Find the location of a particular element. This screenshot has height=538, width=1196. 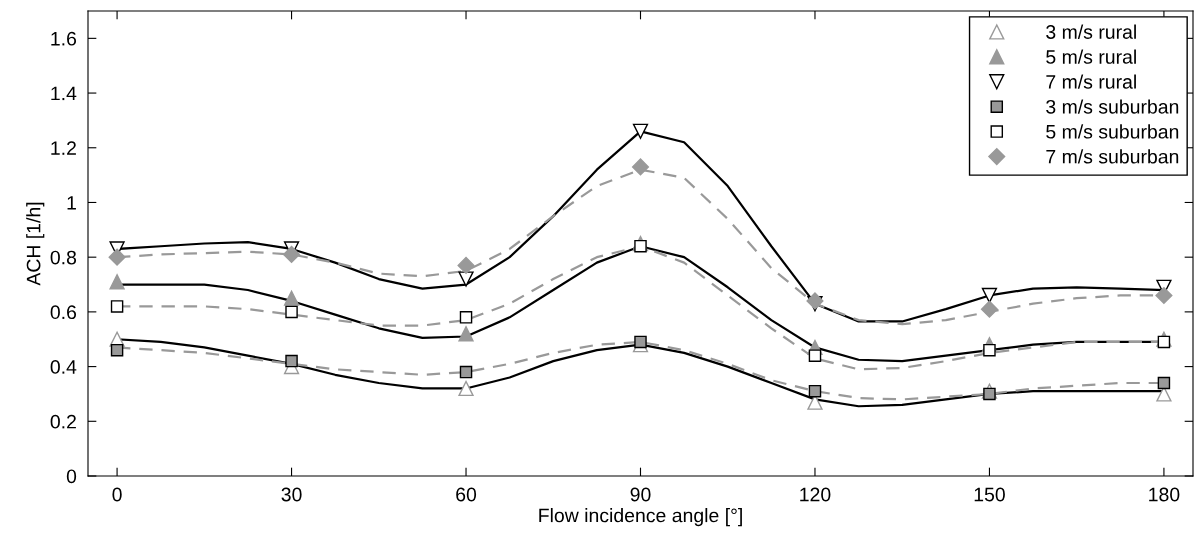

x-tick-label: 0 is located at coordinates (117, 494).